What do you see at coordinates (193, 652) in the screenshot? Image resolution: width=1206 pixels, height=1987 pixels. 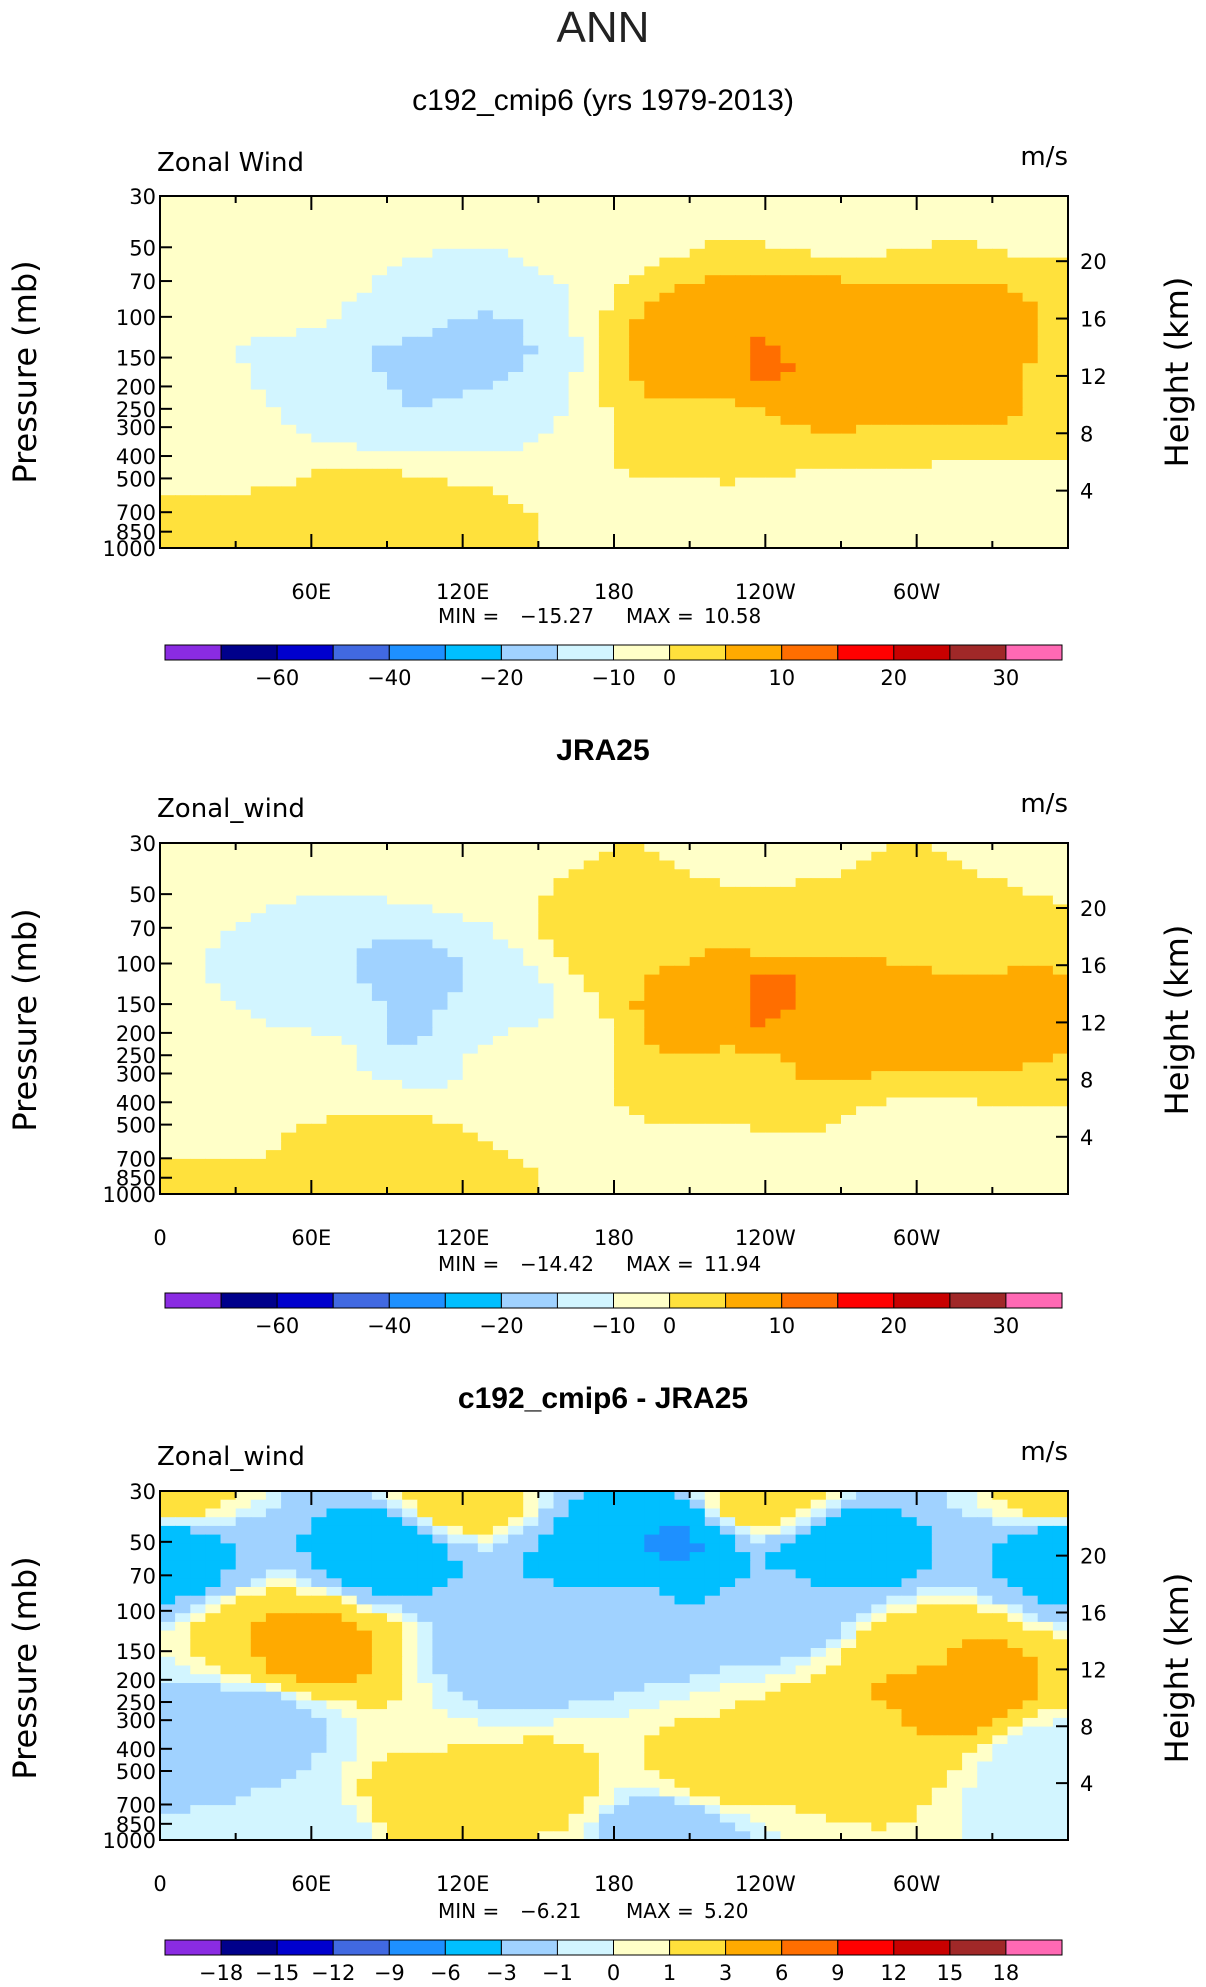 I see `colorbar-swatch` at bounding box center [193, 652].